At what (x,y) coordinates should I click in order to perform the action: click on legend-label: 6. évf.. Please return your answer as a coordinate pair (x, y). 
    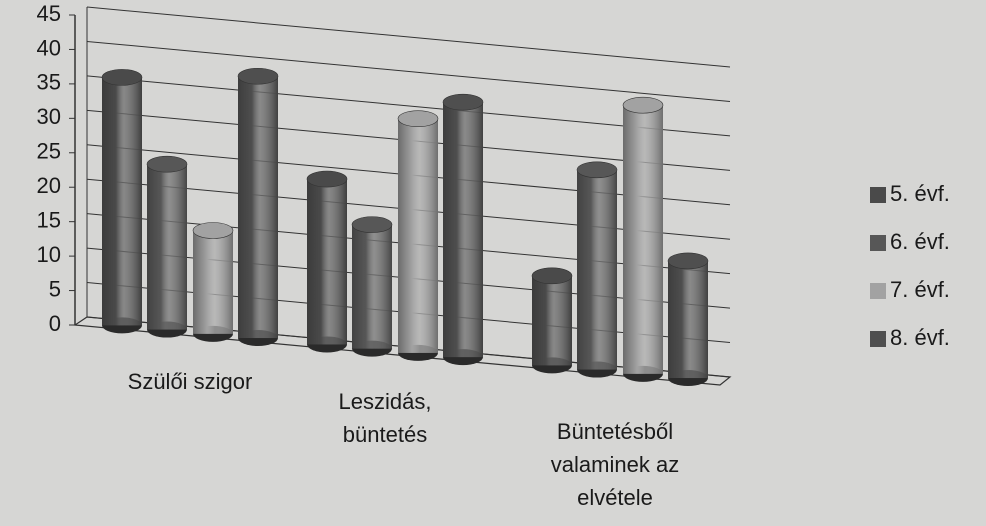
    Looking at the image, I should click on (920, 241).